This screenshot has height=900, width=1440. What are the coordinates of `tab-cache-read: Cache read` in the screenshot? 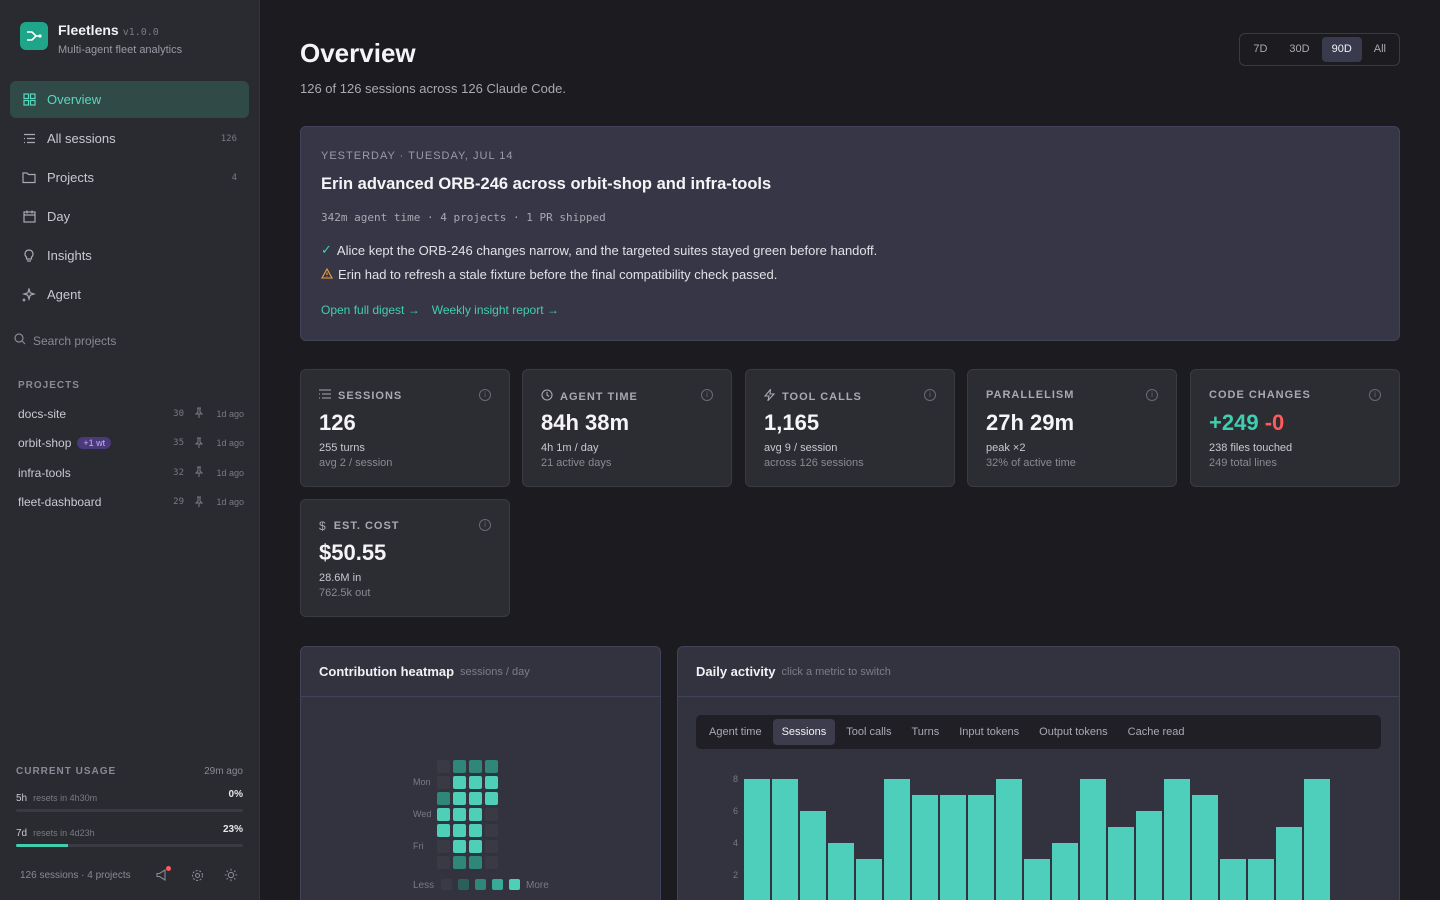 It's located at (1156, 732).